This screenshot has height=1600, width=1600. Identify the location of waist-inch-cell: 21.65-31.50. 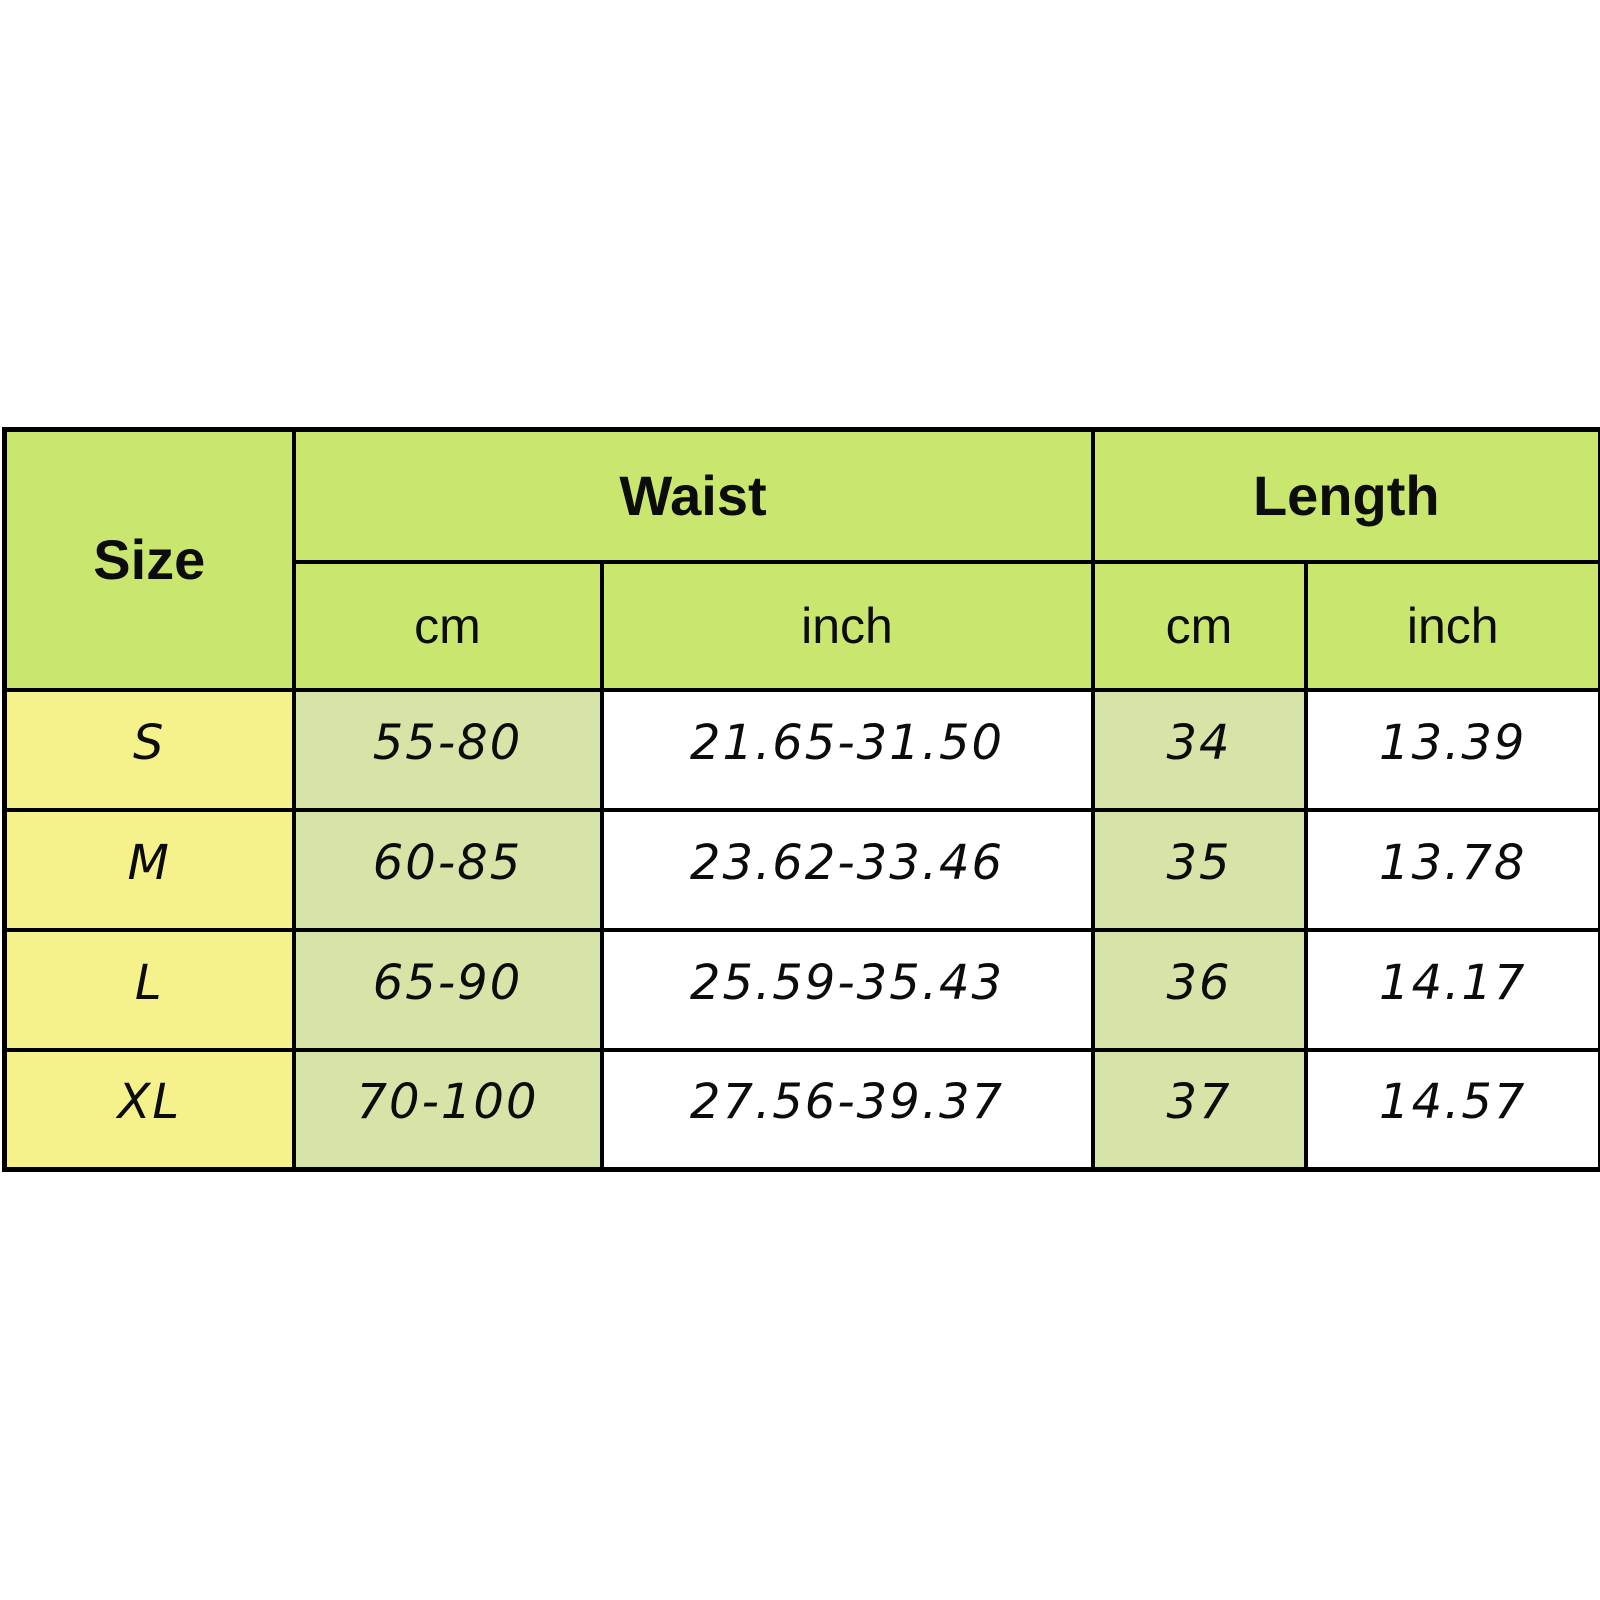
(847, 749).